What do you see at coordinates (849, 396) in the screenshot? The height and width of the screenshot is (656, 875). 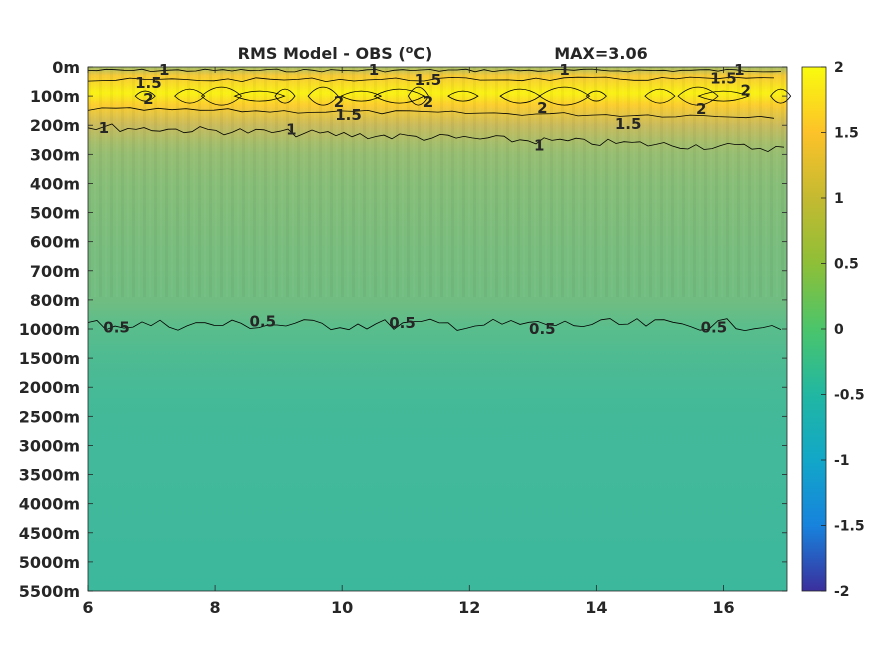 I see `colorbar-tick-label: -0.5` at bounding box center [849, 396].